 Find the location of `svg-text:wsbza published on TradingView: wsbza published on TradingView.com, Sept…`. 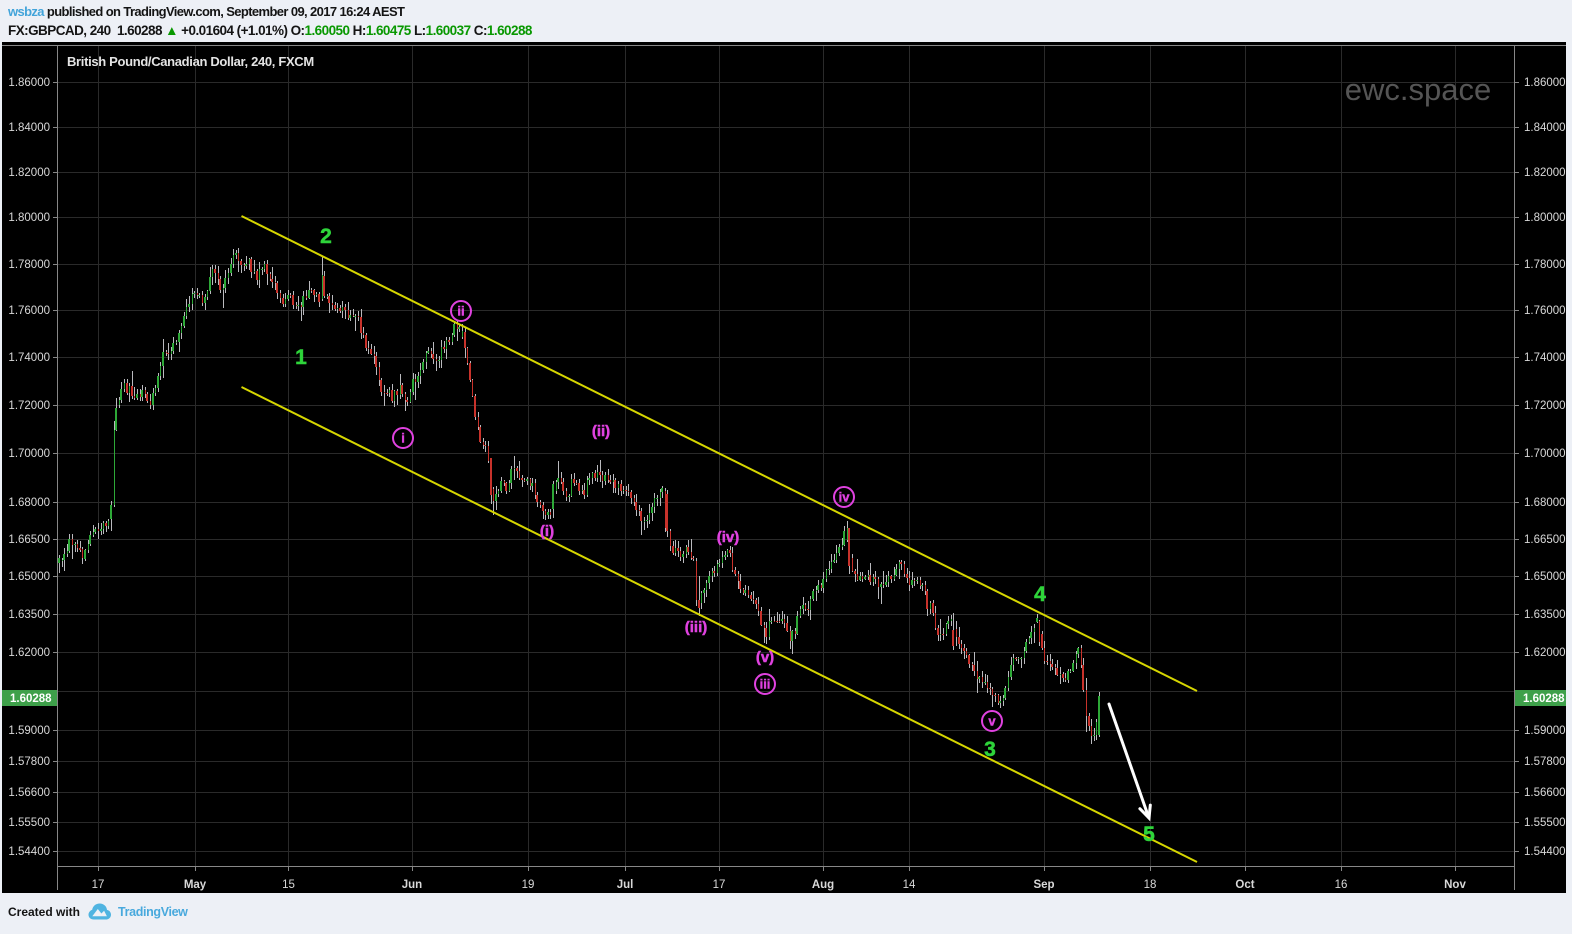

svg-text:wsbza published on TradingView: wsbza published on TradingView.com, Sept… is located at coordinates (206, 11).